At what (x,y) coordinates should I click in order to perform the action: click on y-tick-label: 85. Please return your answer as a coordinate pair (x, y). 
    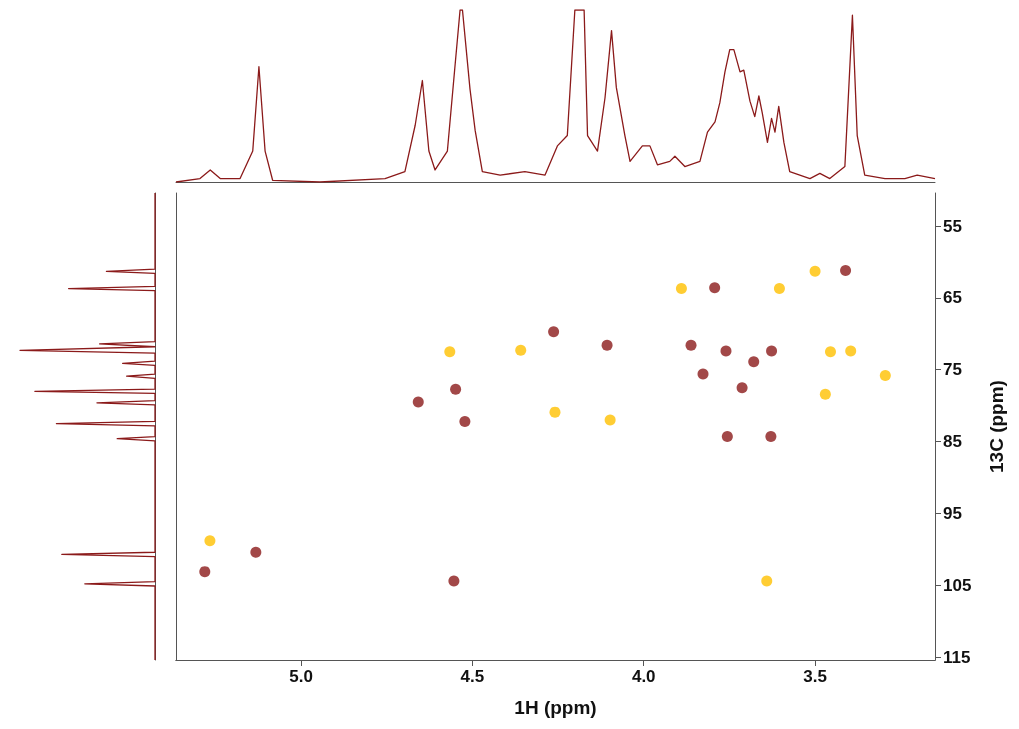
    Looking at the image, I should click on (952, 442).